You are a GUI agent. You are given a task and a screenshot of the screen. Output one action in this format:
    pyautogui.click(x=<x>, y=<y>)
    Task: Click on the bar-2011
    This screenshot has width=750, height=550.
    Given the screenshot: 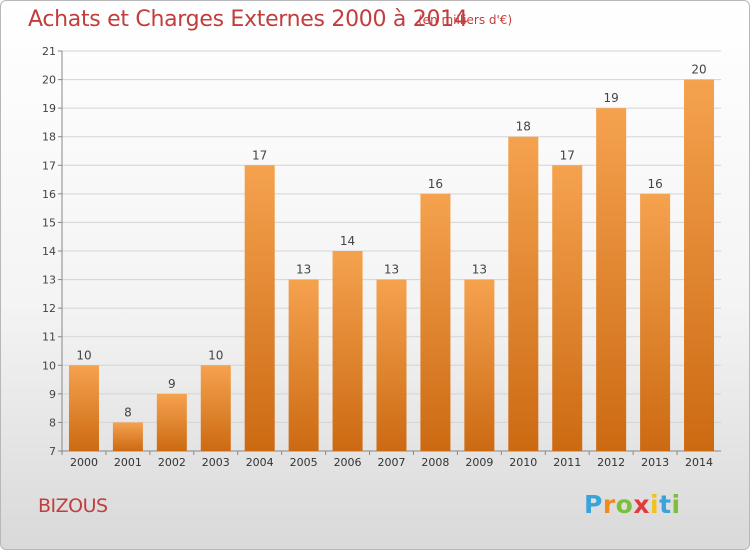 What is the action you would take?
    pyautogui.click(x=567, y=308)
    